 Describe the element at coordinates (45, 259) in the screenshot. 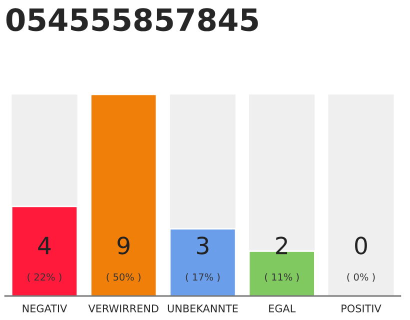

I see `data-label: 4 ( 22% )` at that location.